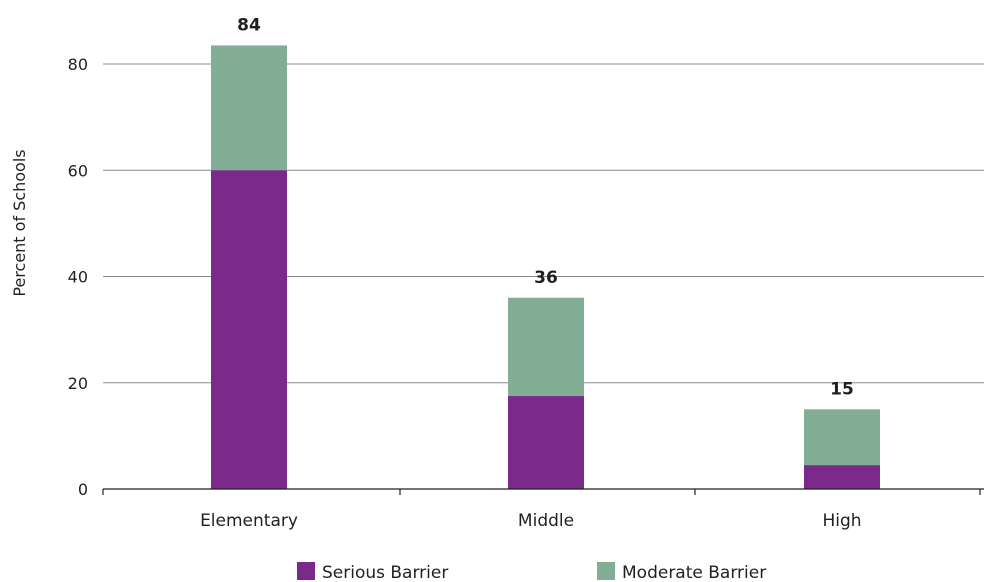 This screenshot has height=582, width=984. What do you see at coordinates (546, 521) in the screenshot?
I see `x-category-label: Middle` at bounding box center [546, 521].